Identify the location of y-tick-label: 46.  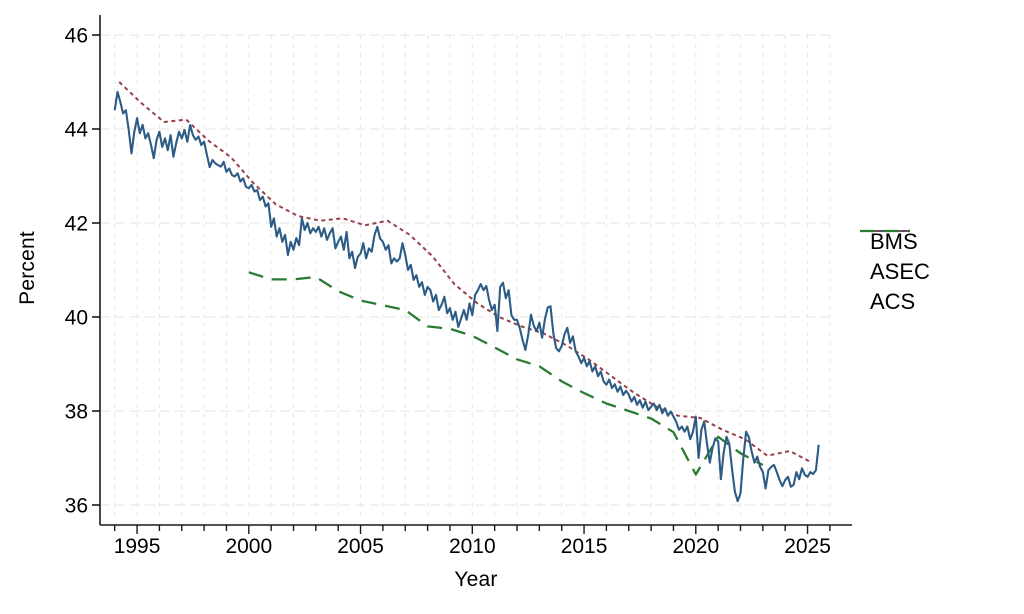
(76, 36).